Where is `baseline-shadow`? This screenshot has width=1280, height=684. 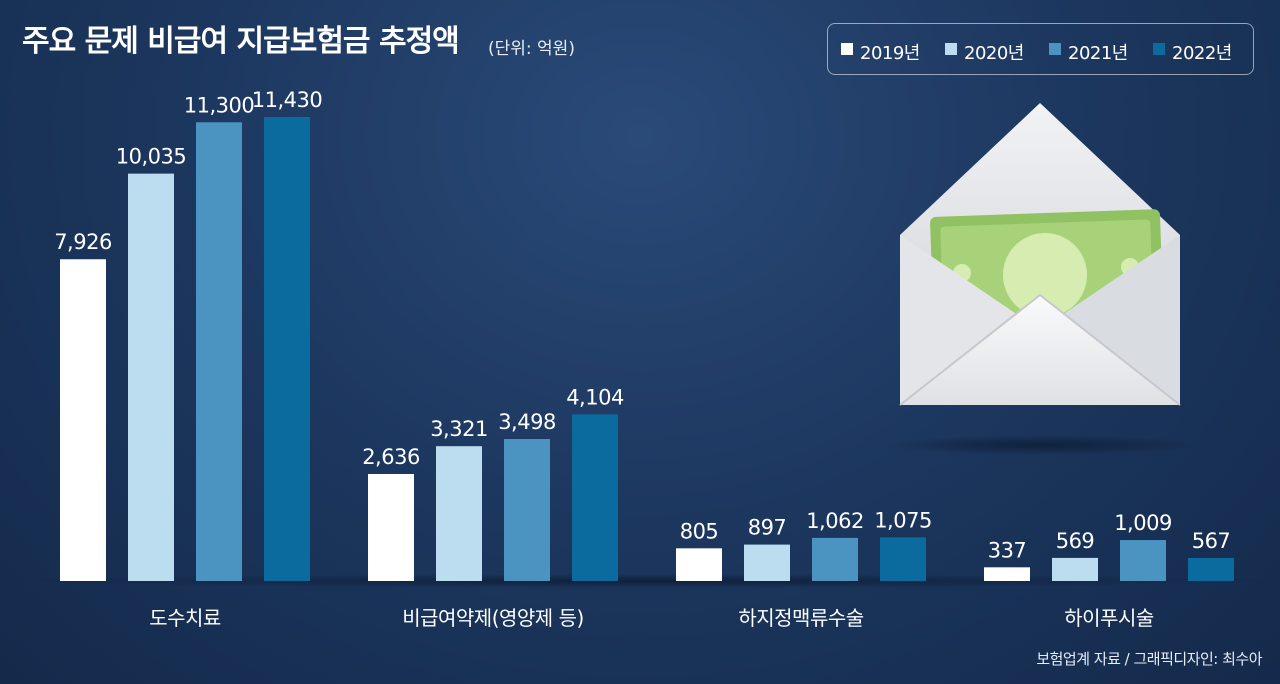
baseline-shadow is located at coordinates (643, 581).